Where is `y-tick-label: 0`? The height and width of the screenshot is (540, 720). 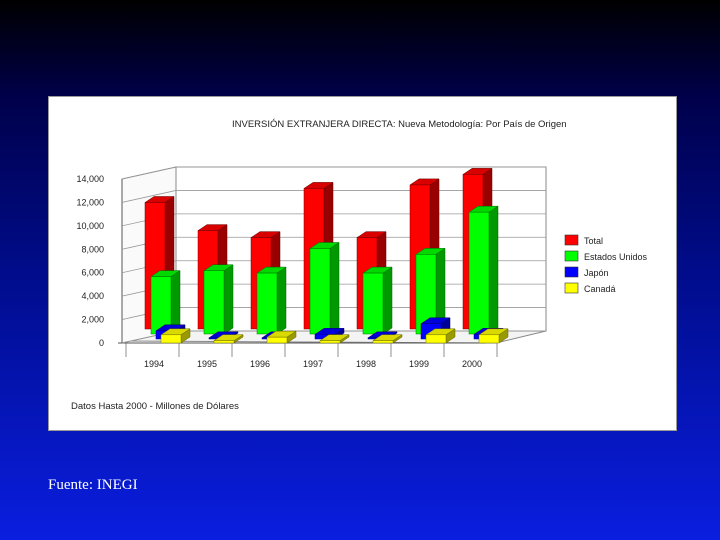 y-tick-label: 0 is located at coordinates (101, 343).